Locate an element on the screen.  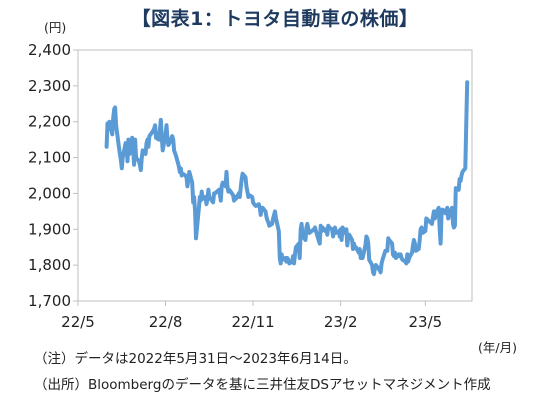
footnote-period: （注）データは2022年5月31日～2023年6月14日。 is located at coordinates (195, 359).